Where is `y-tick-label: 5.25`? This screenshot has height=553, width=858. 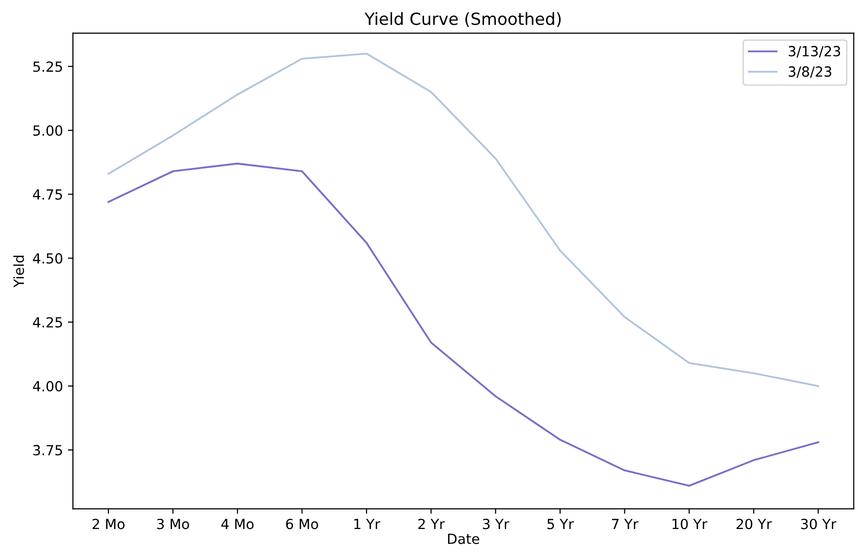 y-tick-label: 5.25 is located at coordinates (47, 66).